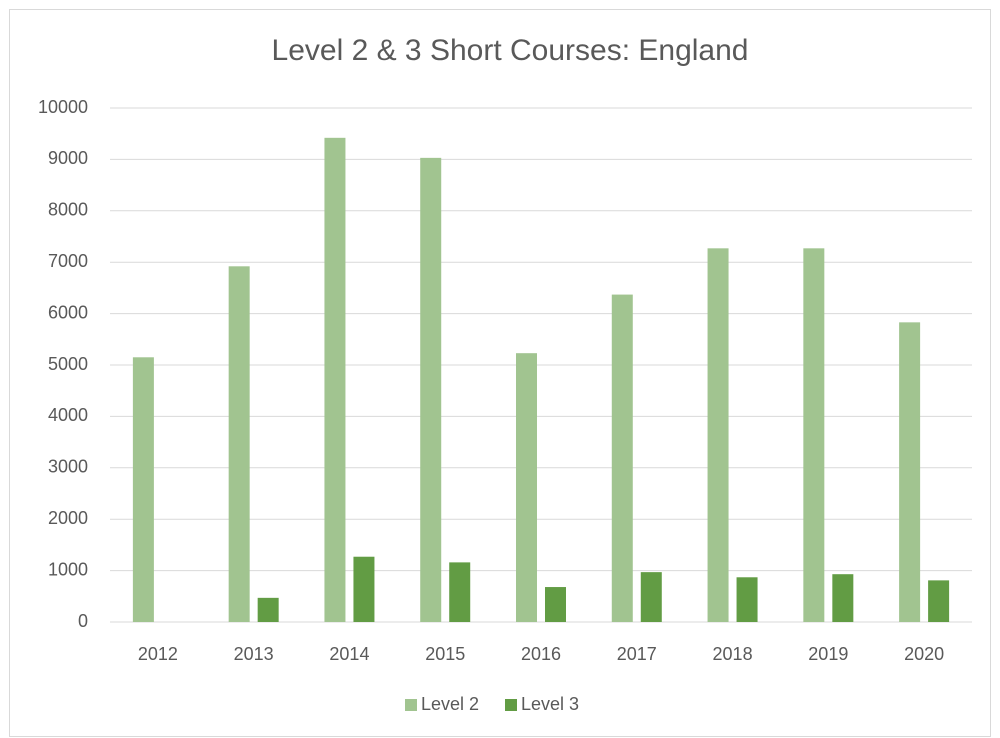 This screenshot has width=1000, height=738. I want to click on y-tick-label: 5000, so click(68, 364).